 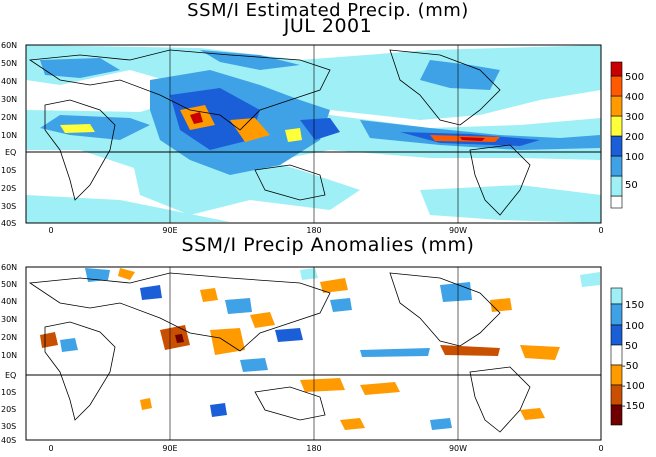 What do you see at coordinates (9, 99) in the screenshot?
I see `top-lat-label: 30N` at bounding box center [9, 99].